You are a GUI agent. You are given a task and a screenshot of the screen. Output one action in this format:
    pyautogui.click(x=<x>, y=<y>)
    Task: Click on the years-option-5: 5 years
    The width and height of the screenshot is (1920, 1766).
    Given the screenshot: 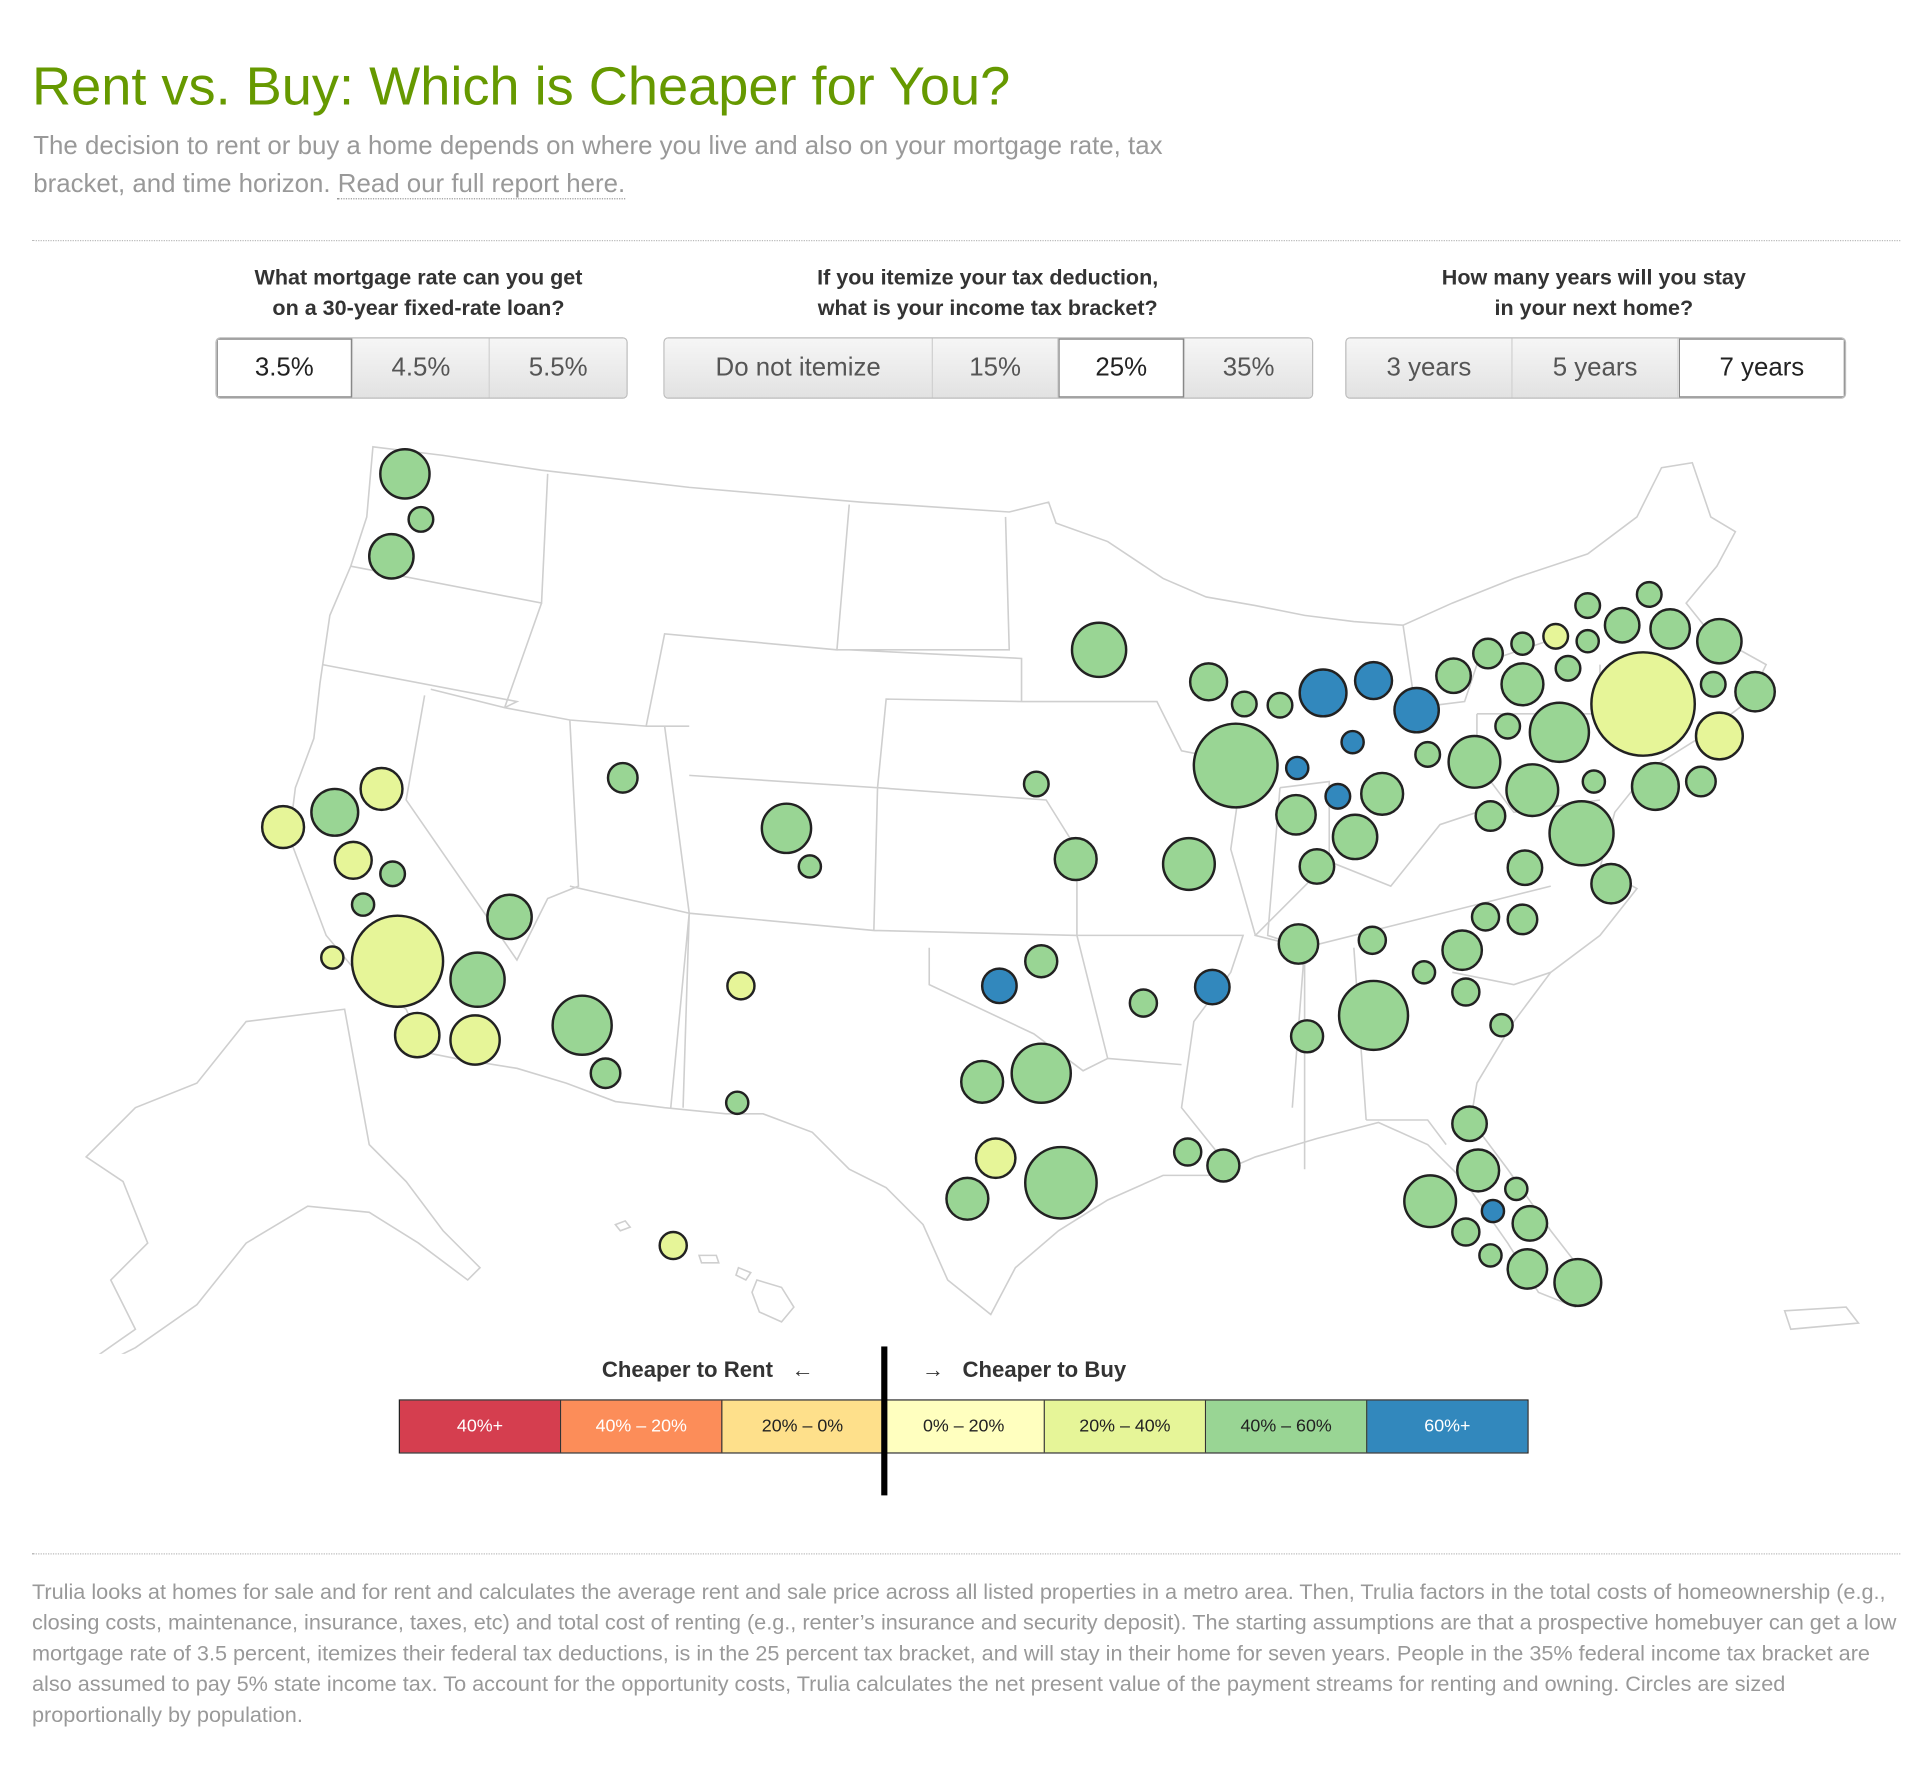 What is the action you would take?
    pyautogui.click(x=1595, y=368)
    